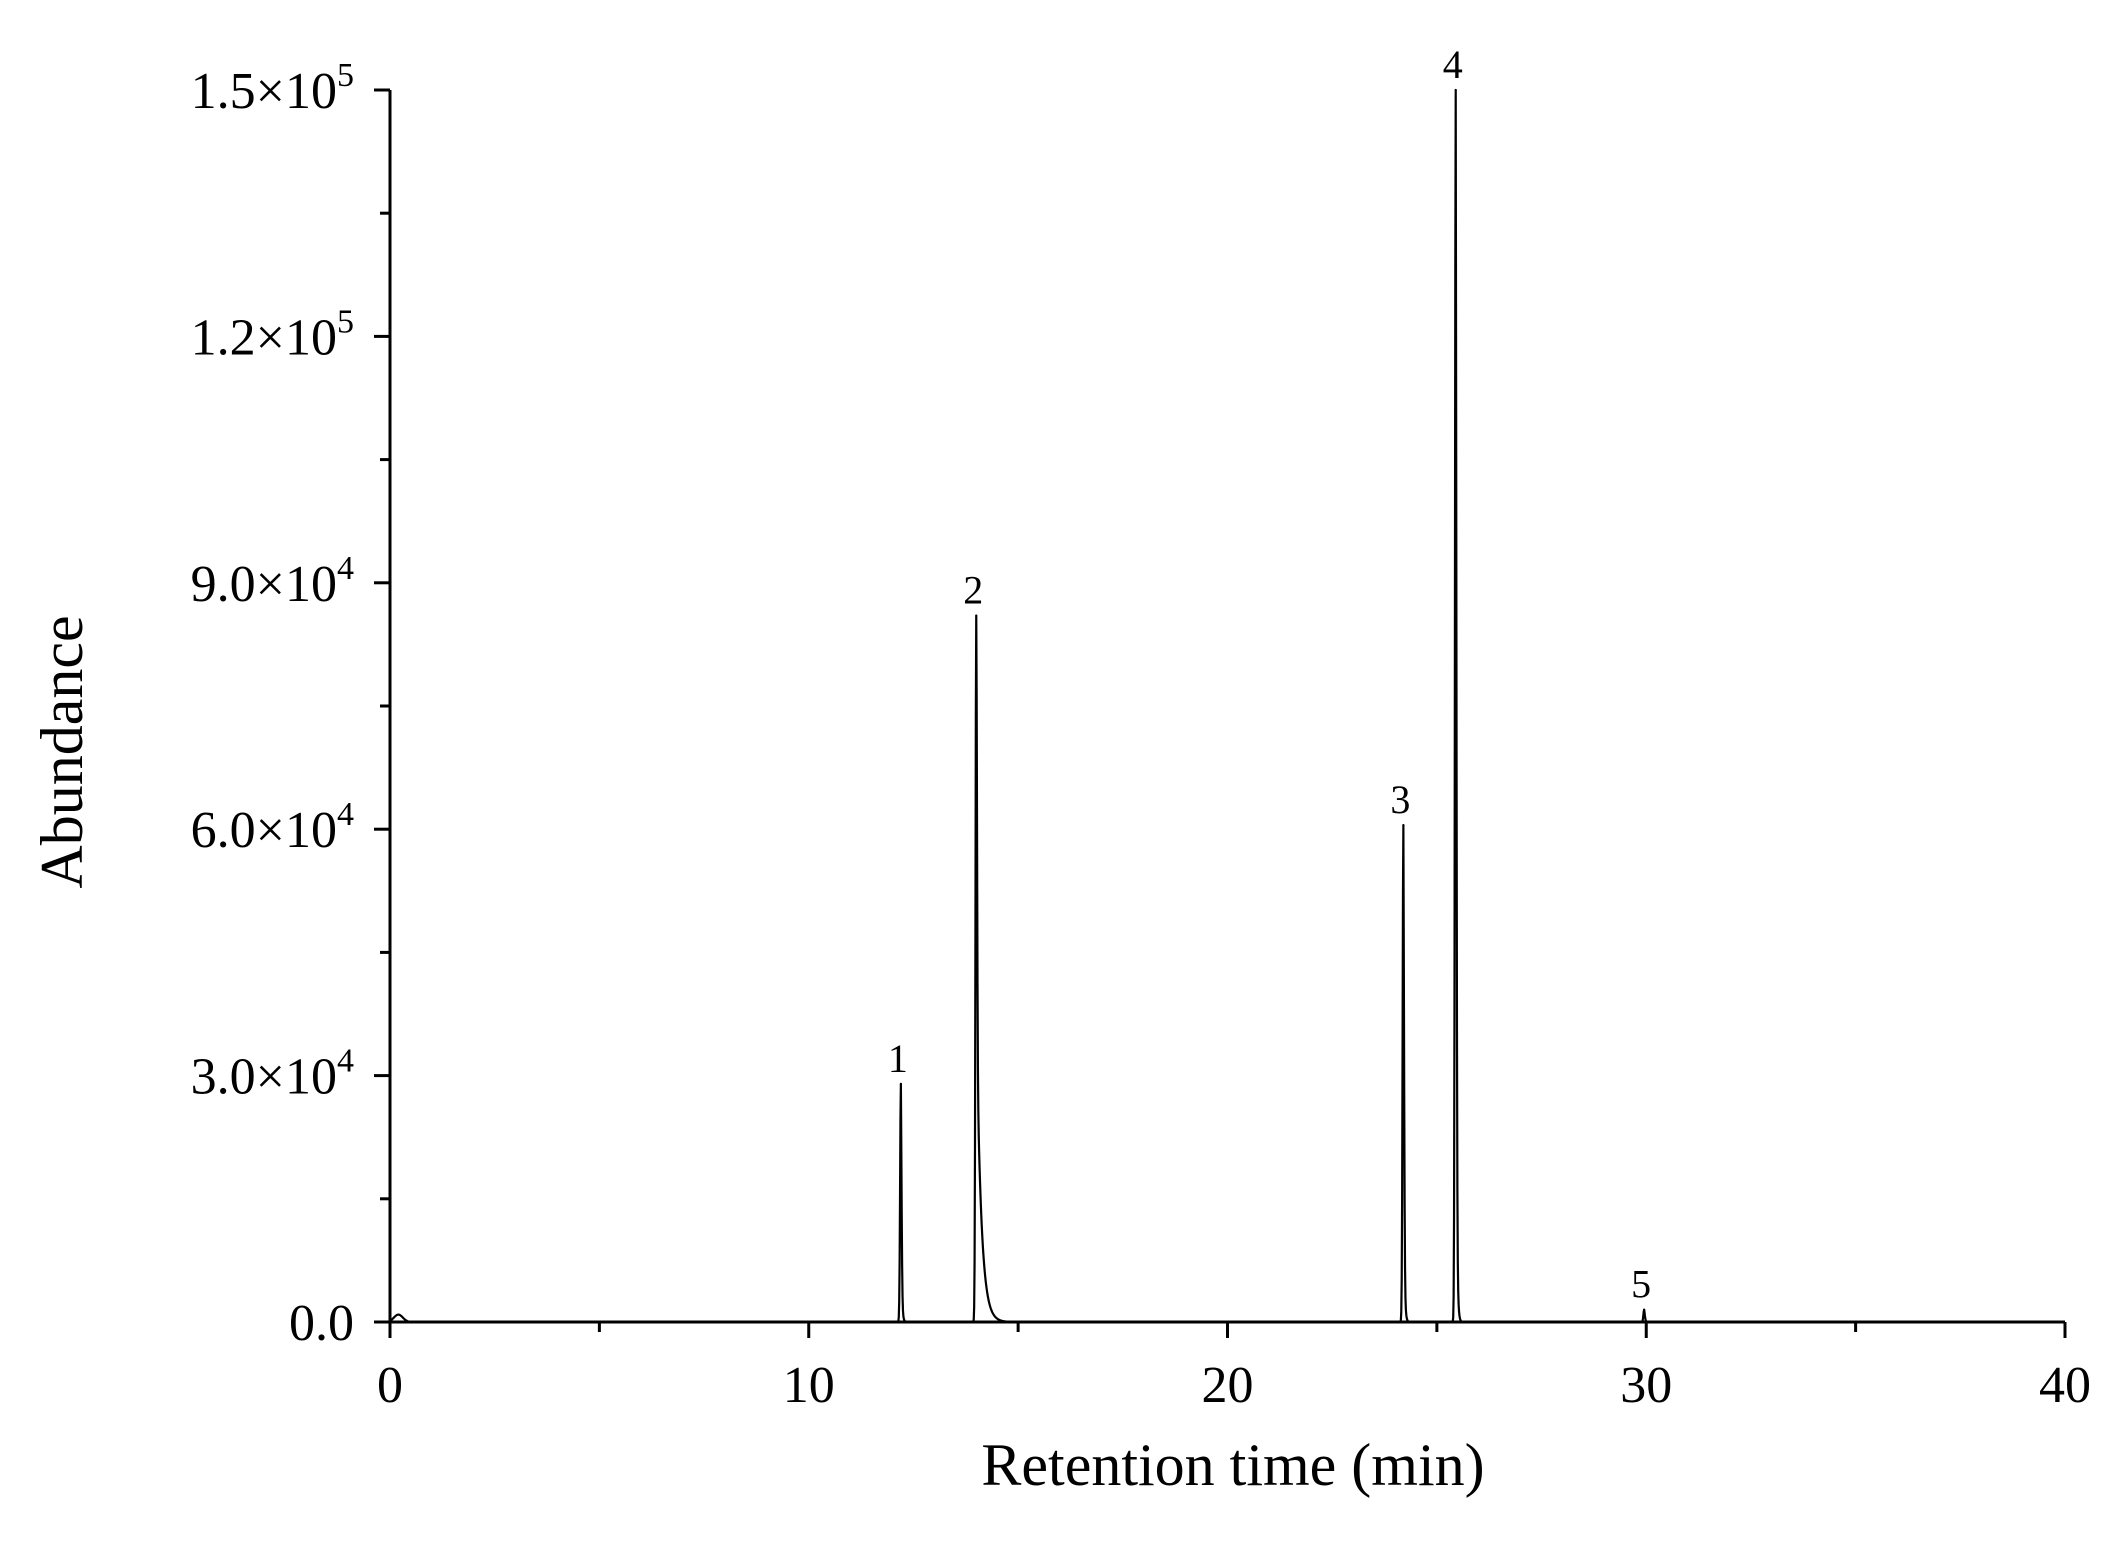  Describe the element at coordinates (1232, 1465) in the screenshot. I see `x-axis-label: Retention time (min)` at that location.